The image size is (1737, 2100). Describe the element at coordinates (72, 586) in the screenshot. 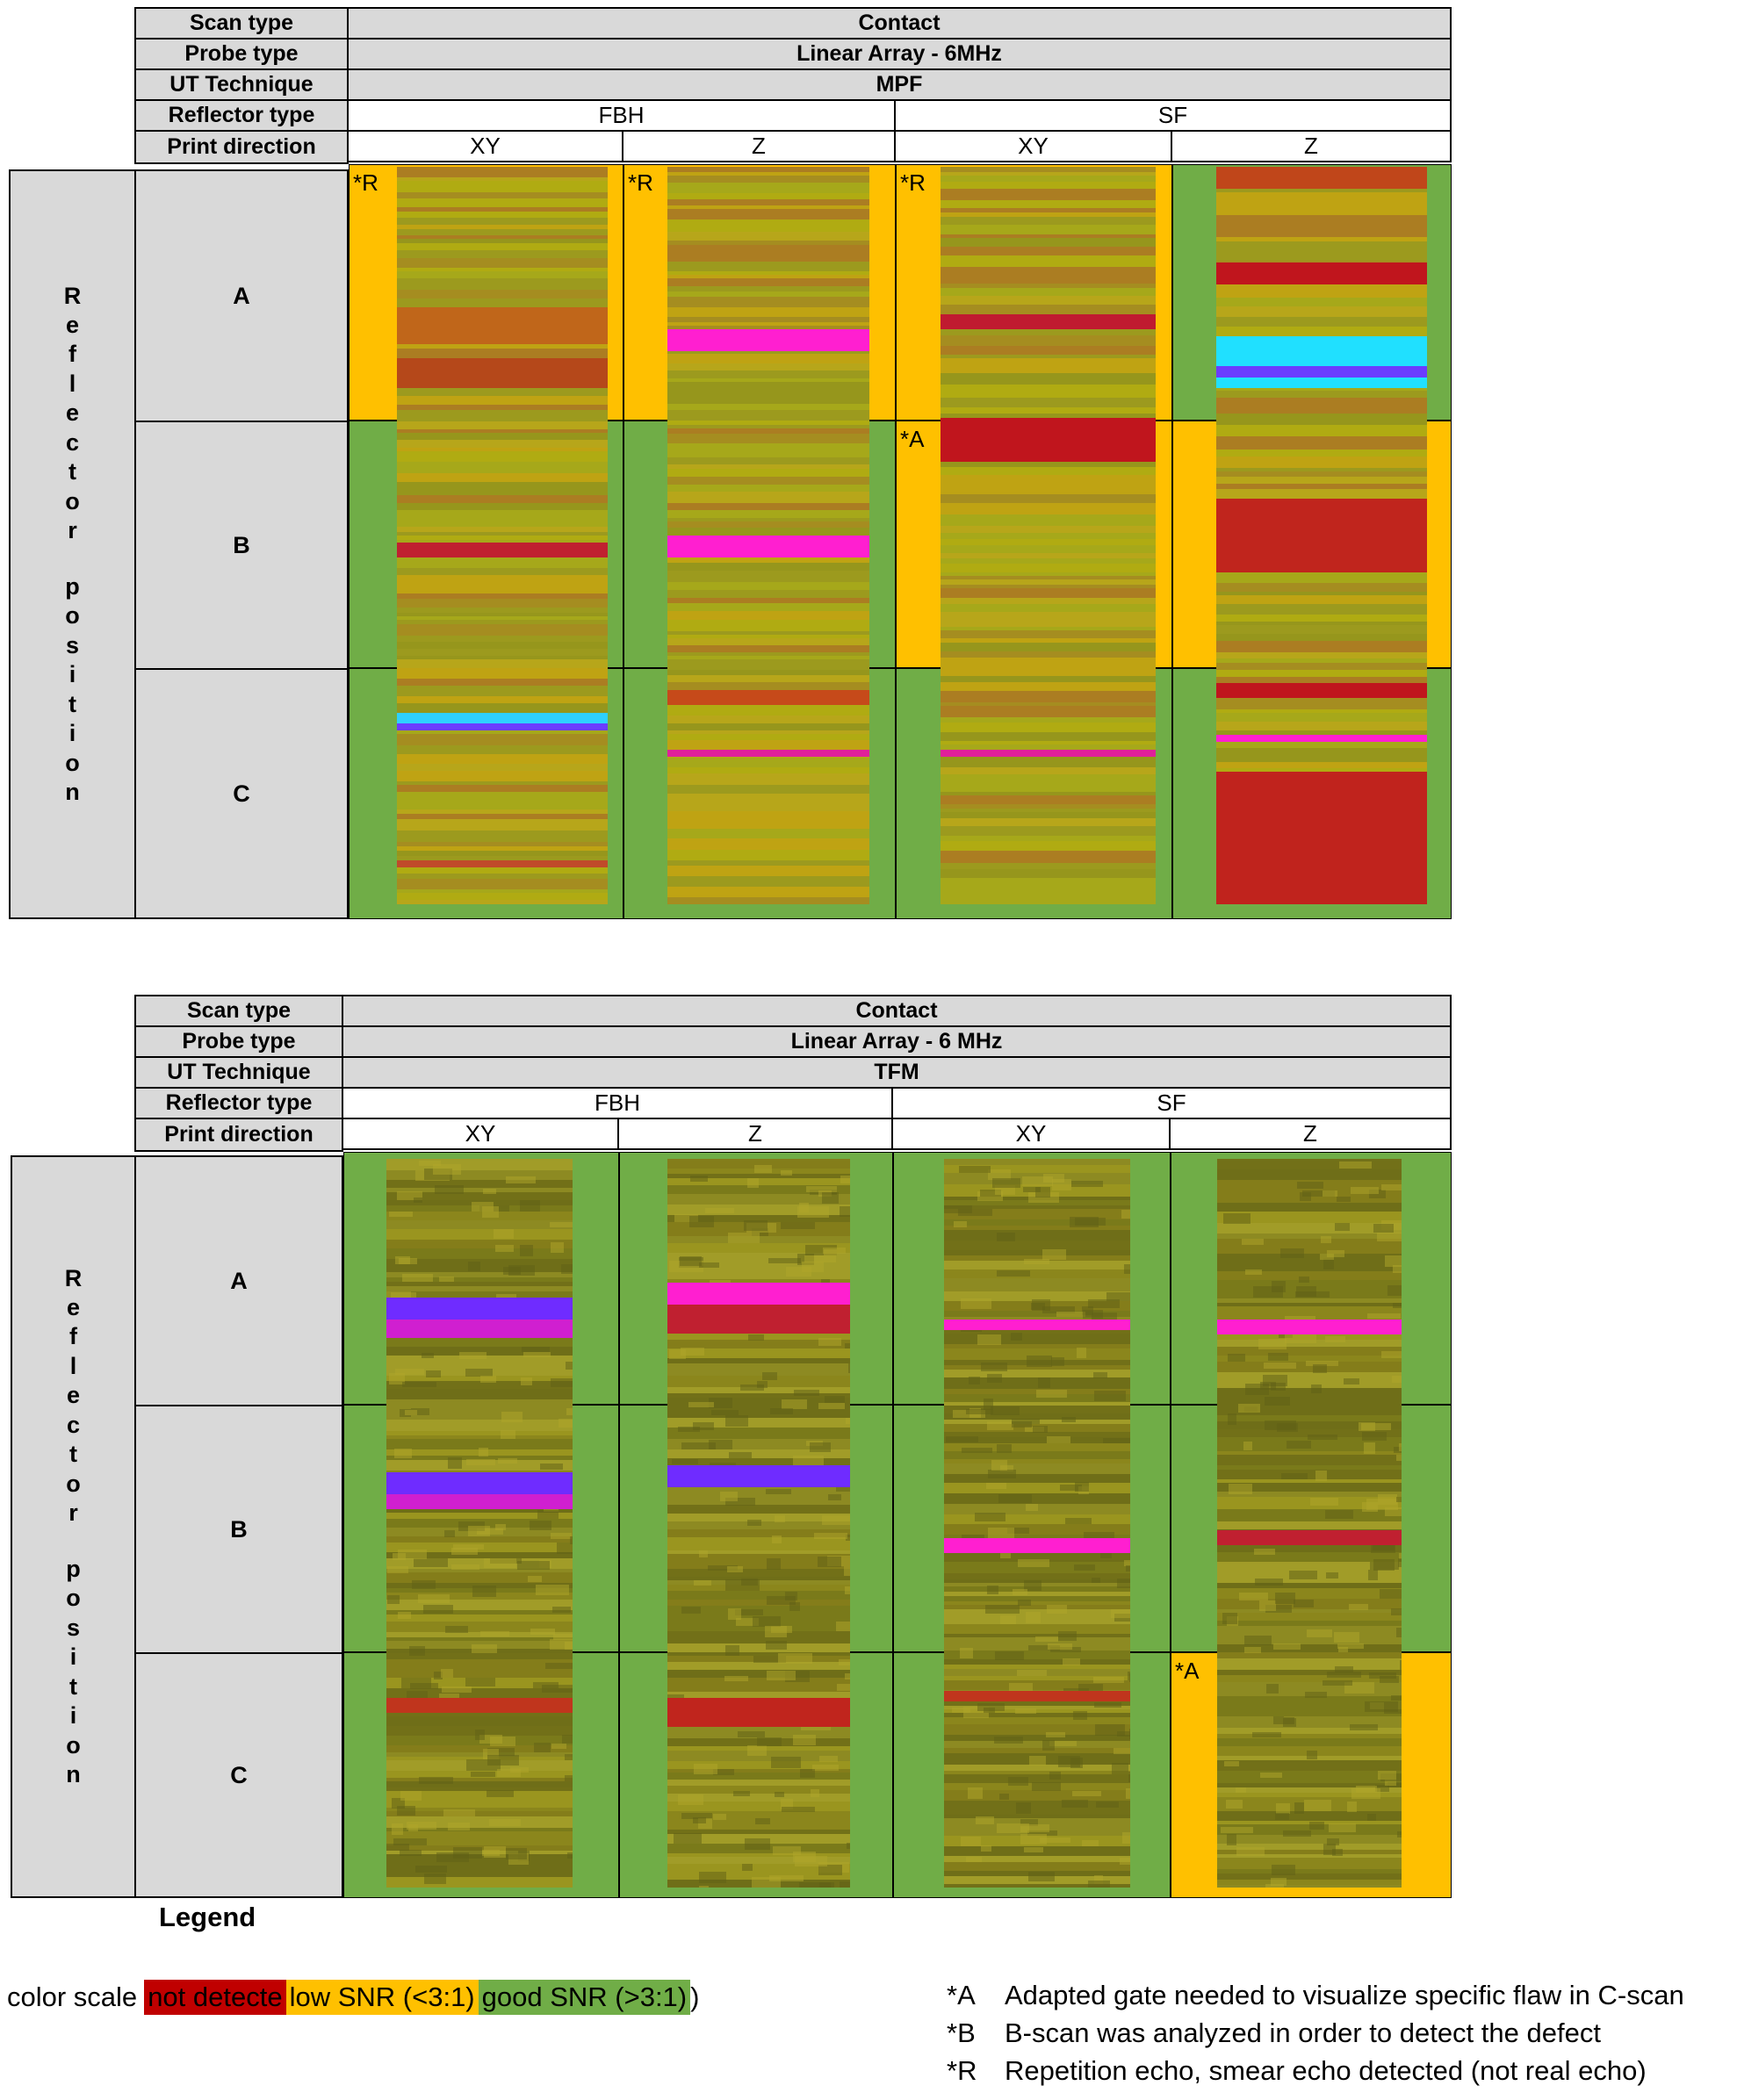

I see `side-letter: p` at that location.